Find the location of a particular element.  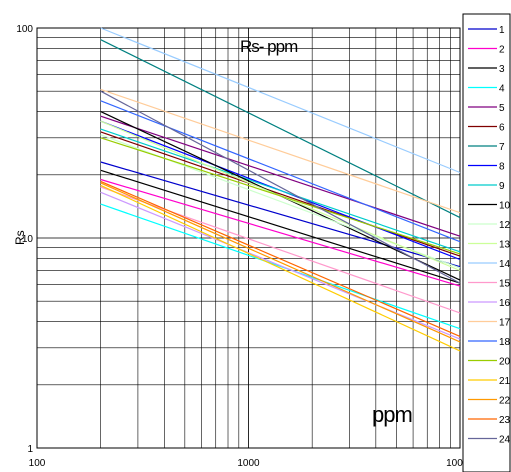

legend-label-9: 9 is located at coordinates (502, 186).